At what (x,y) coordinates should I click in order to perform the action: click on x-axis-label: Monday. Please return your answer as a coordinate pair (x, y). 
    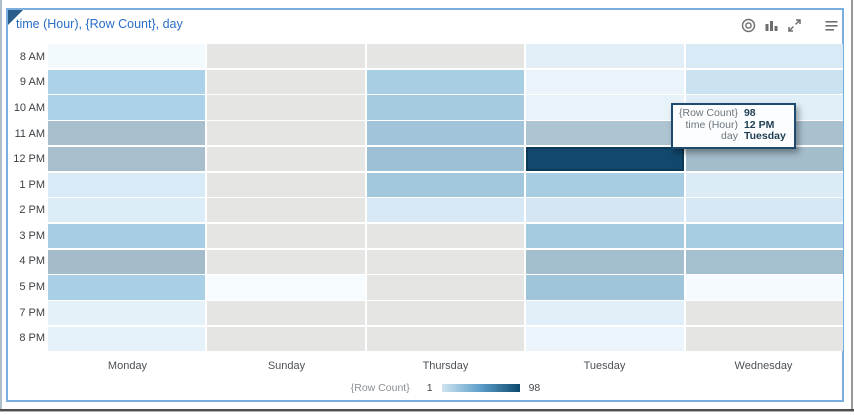
    Looking at the image, I should click on (127, 366).